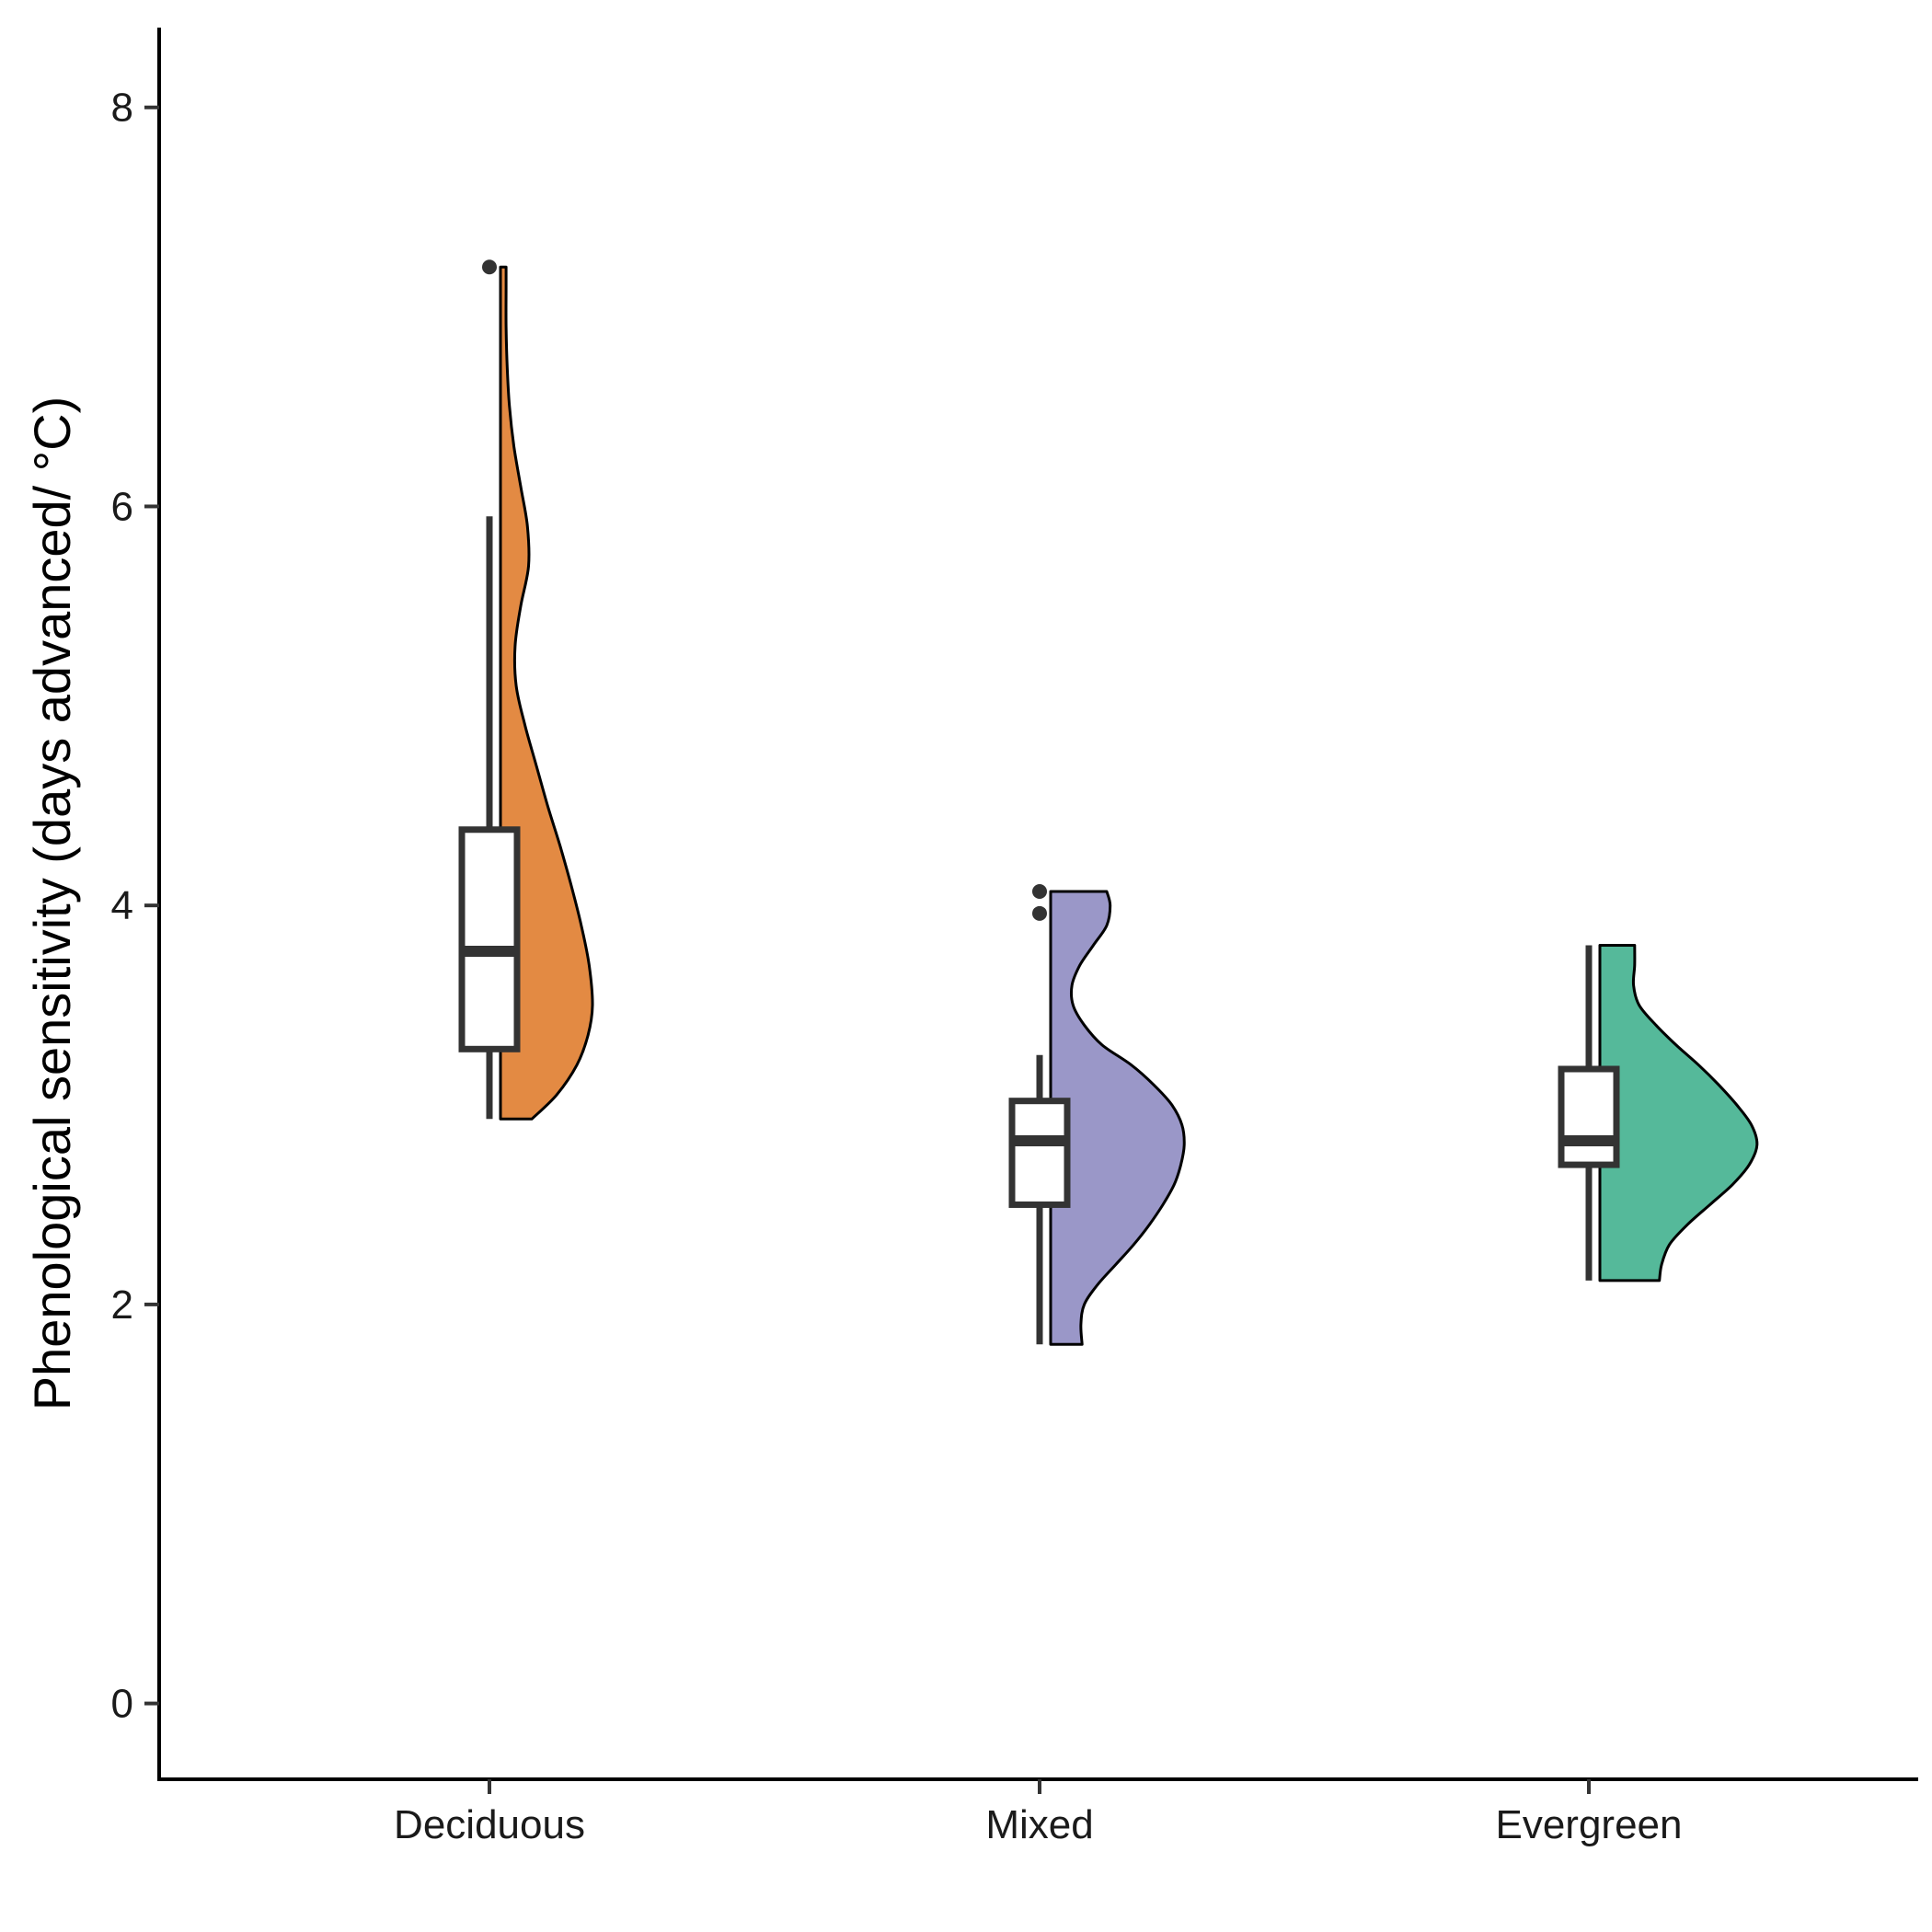 This screenshot has width=1932, height=1932. I want to click on group-mixed, so click(1097, 1114).